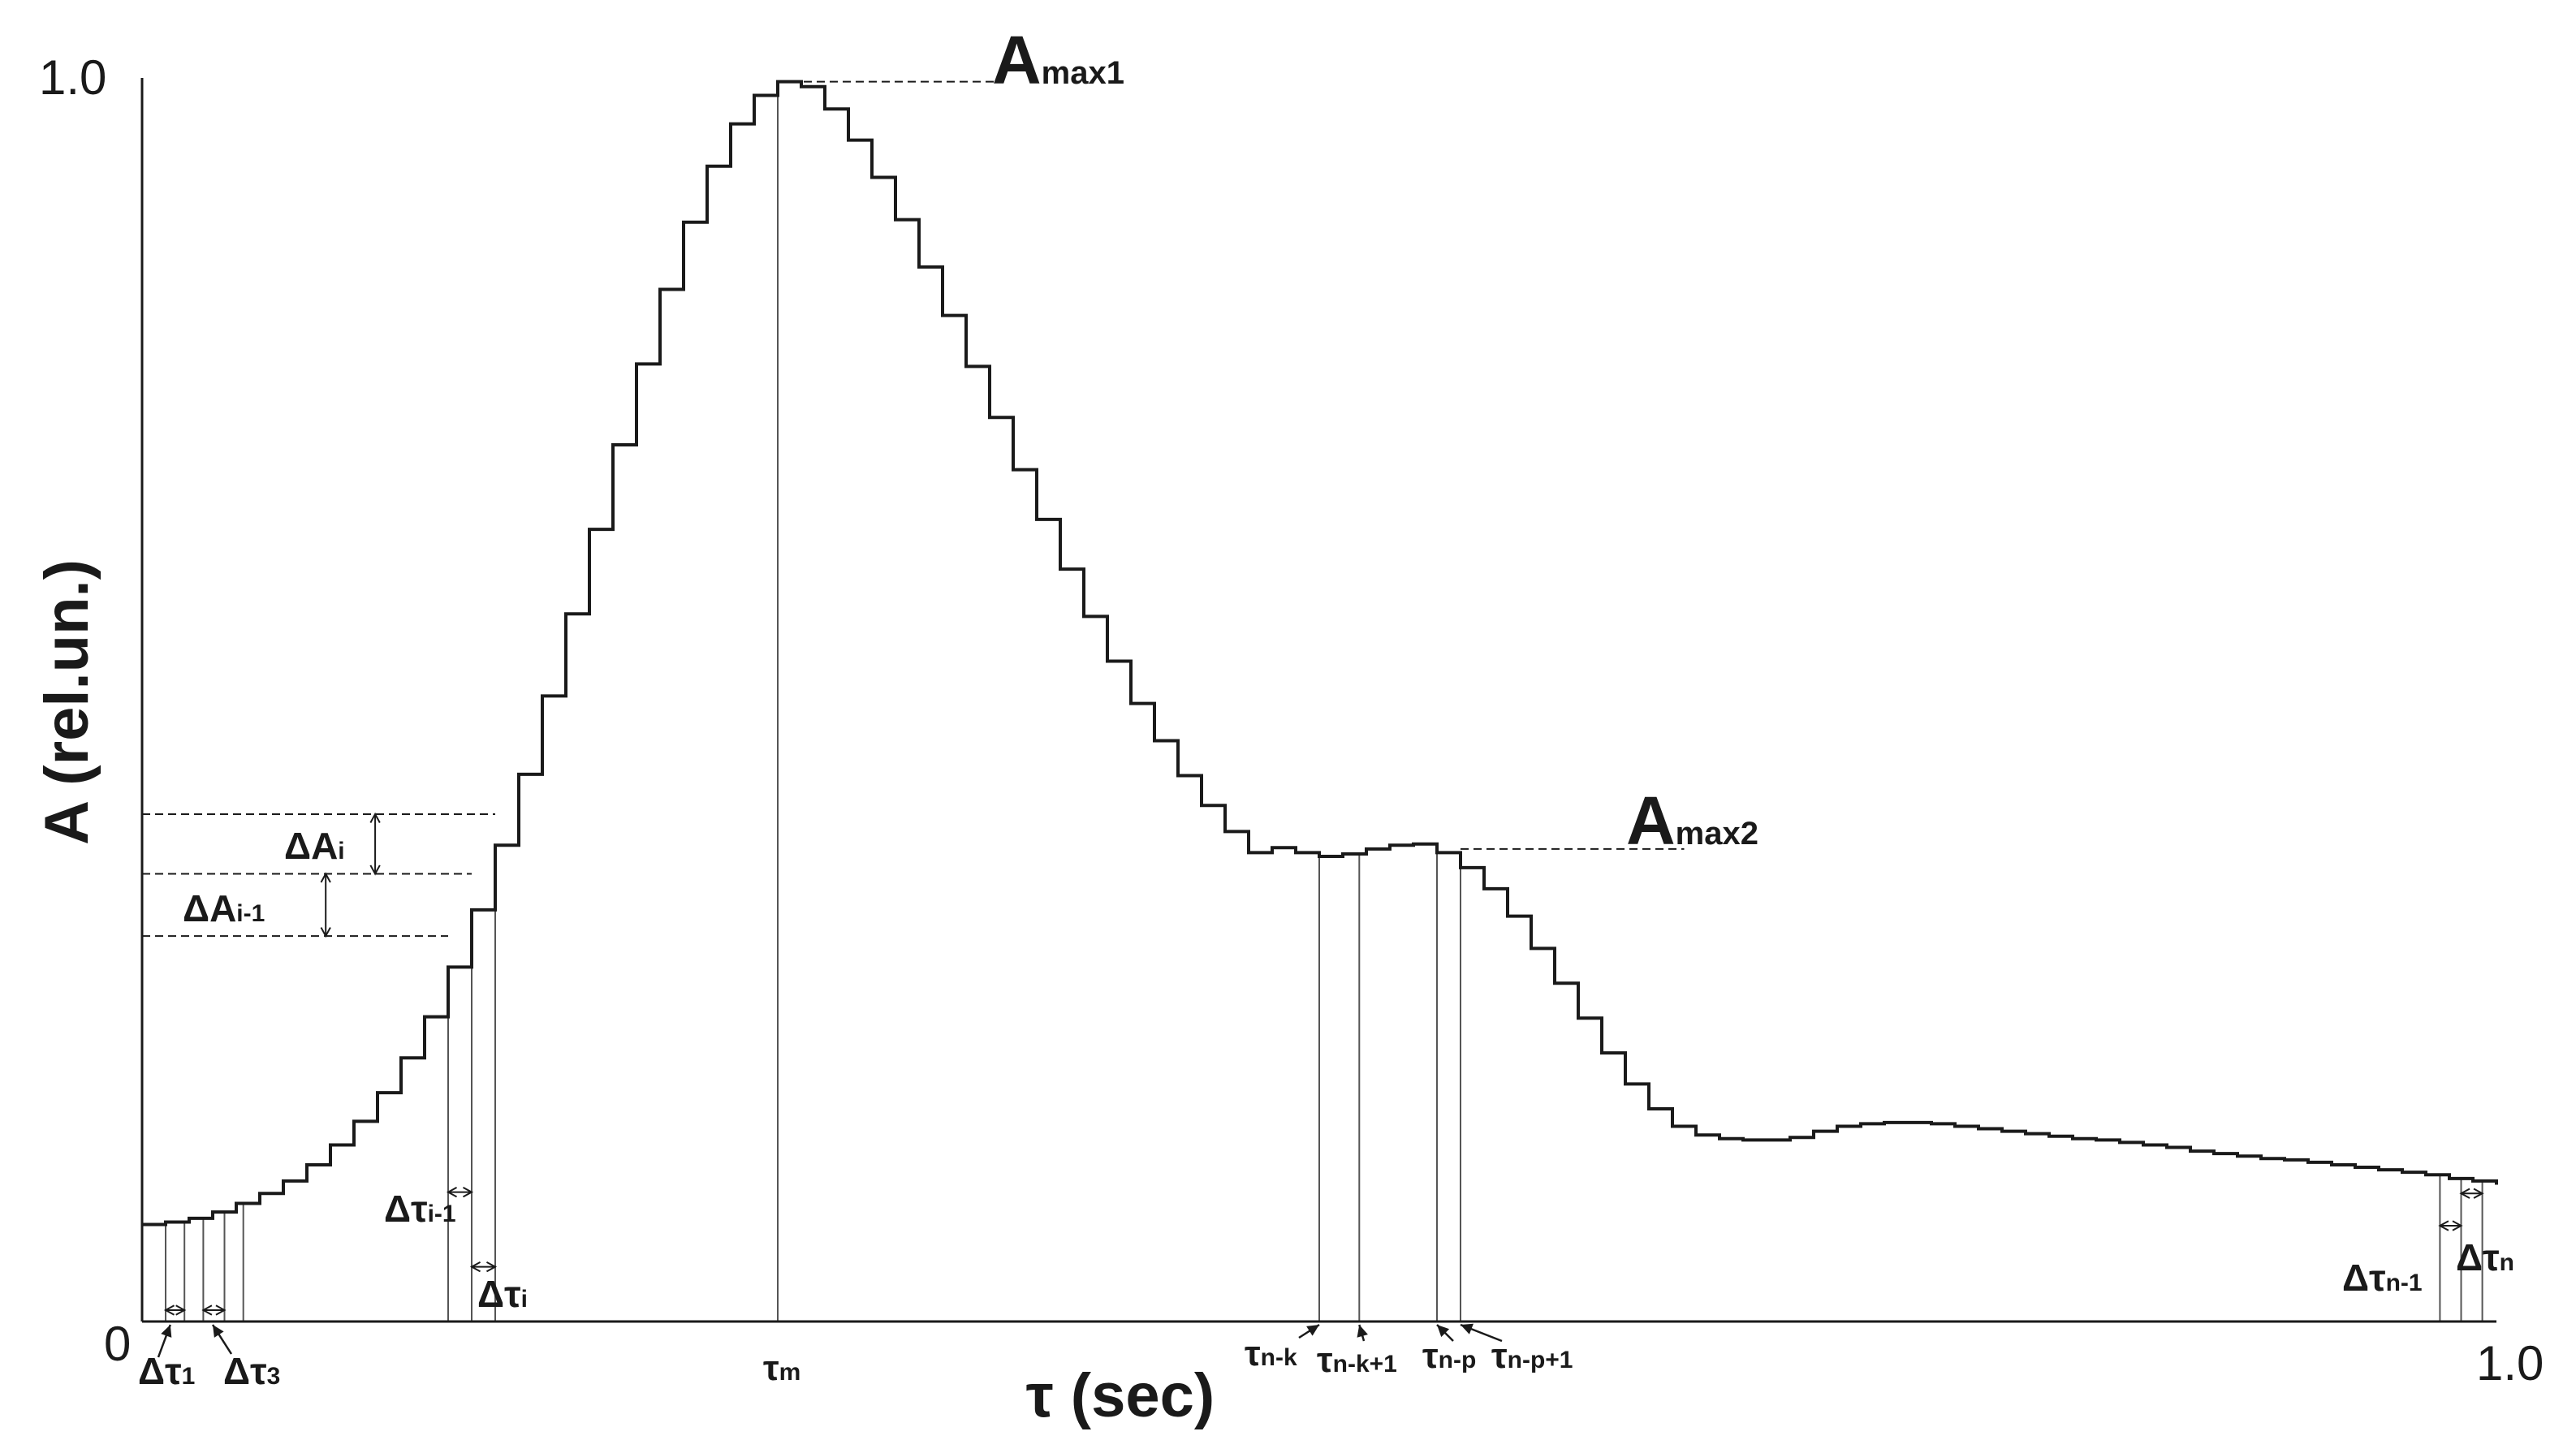 The image size is (2576, 1453). What do you see at coordinates (2464, 1193) in the screenshot?
I see `delta-tau-n-arrow-head-start` at bounding box center [2464, 1193].